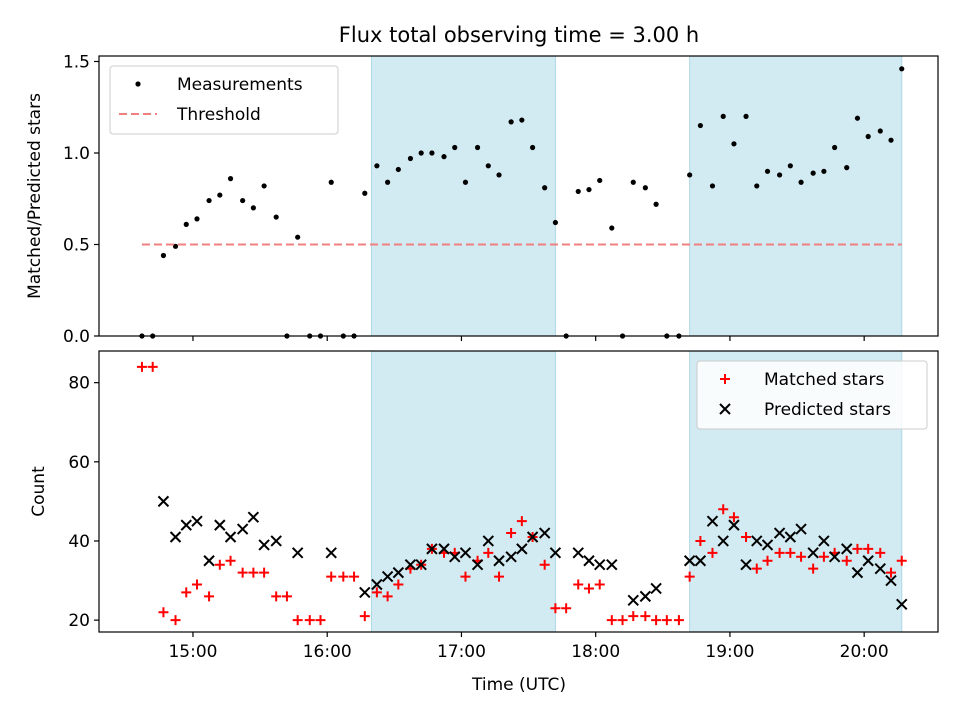 Image resolution: width=960 pixels, height=720 pixels. What do you see at coordinates (192, 652) in the screenshot?
I see `x-tick-label: 15:00` at bounding box center [192, 652].